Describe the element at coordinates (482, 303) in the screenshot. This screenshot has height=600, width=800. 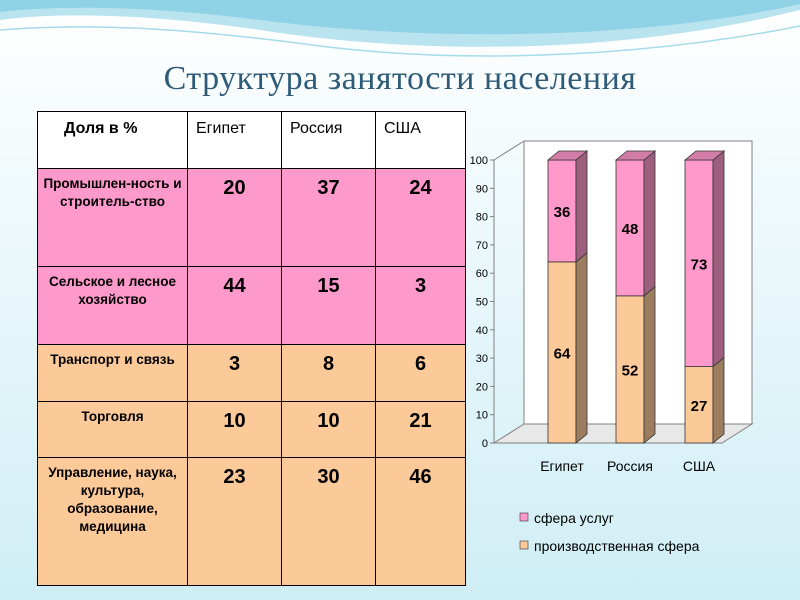
I see `y-tick-label: 50` at that location.